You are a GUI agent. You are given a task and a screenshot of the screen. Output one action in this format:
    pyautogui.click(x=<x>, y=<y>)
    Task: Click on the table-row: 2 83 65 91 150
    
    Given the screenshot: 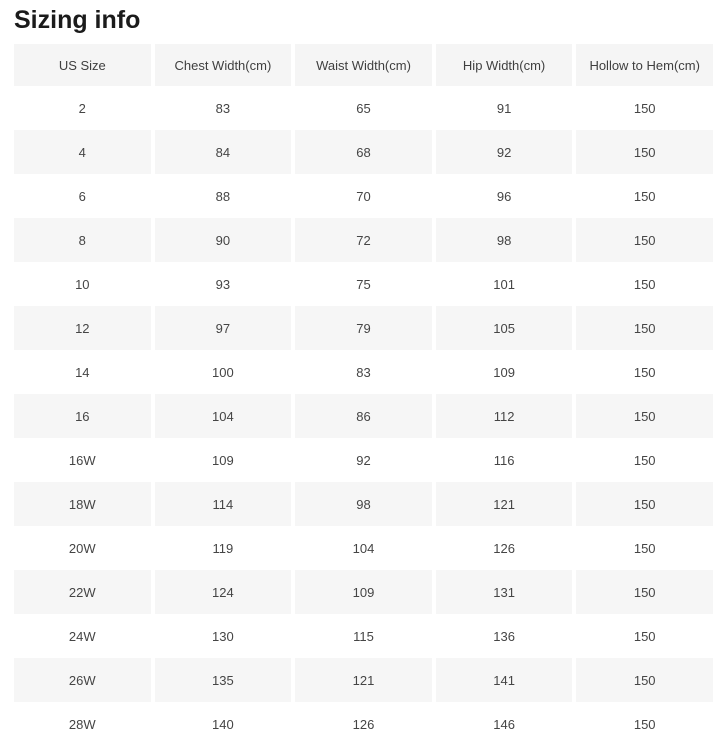 What is the action you would take?
    pyautogui.click(x=363, y=108)
    